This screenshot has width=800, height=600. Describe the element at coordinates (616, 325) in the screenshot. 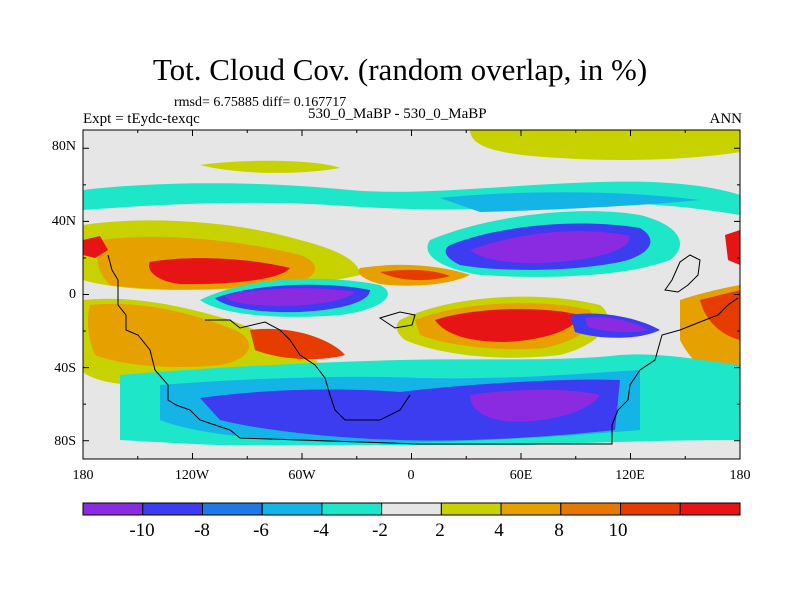

I see `contour-et-purple` at that location.